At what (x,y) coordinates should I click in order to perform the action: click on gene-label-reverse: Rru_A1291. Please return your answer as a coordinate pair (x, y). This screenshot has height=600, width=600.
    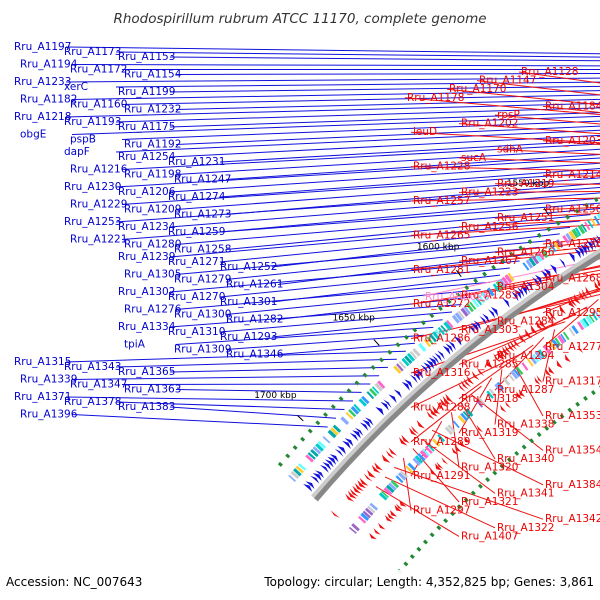
    Looking at the image, I should click on (441, 476).